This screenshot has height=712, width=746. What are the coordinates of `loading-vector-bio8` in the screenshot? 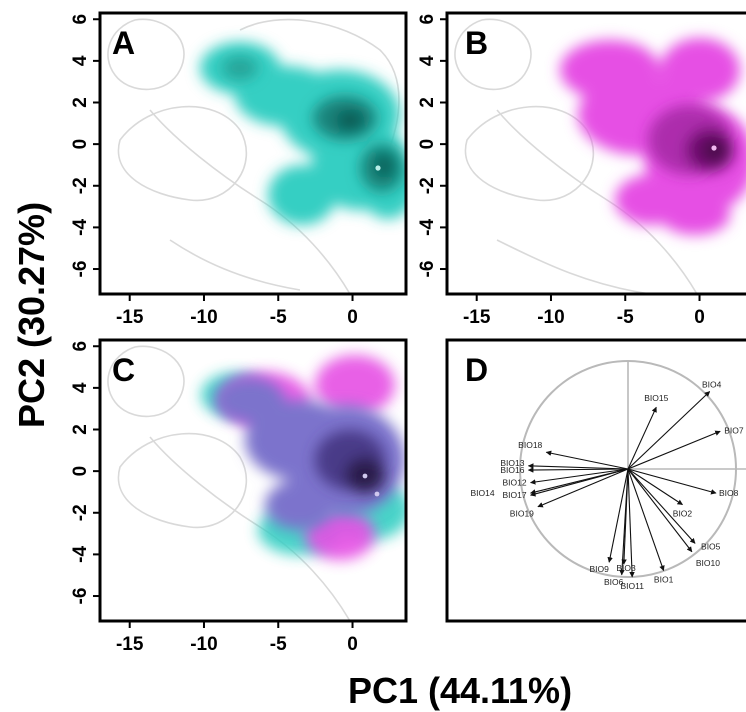 It's located at (672, 481).